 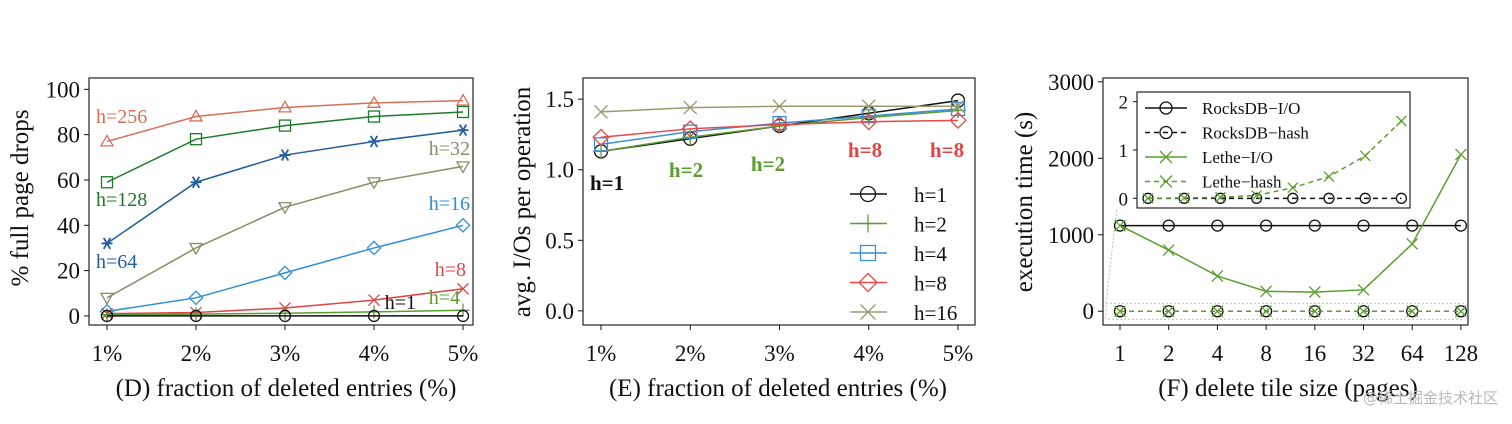 I want to click on chart-F-x-axis-label: (F) delete tile size (pages), so click(x=1288, y=388).